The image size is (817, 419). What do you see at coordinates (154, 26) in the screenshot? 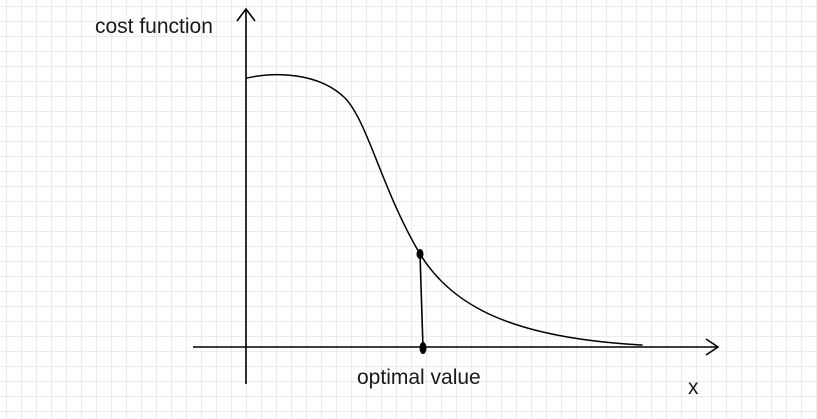
I see `y-axis-label: cost function` at bounding box center [154, 26].